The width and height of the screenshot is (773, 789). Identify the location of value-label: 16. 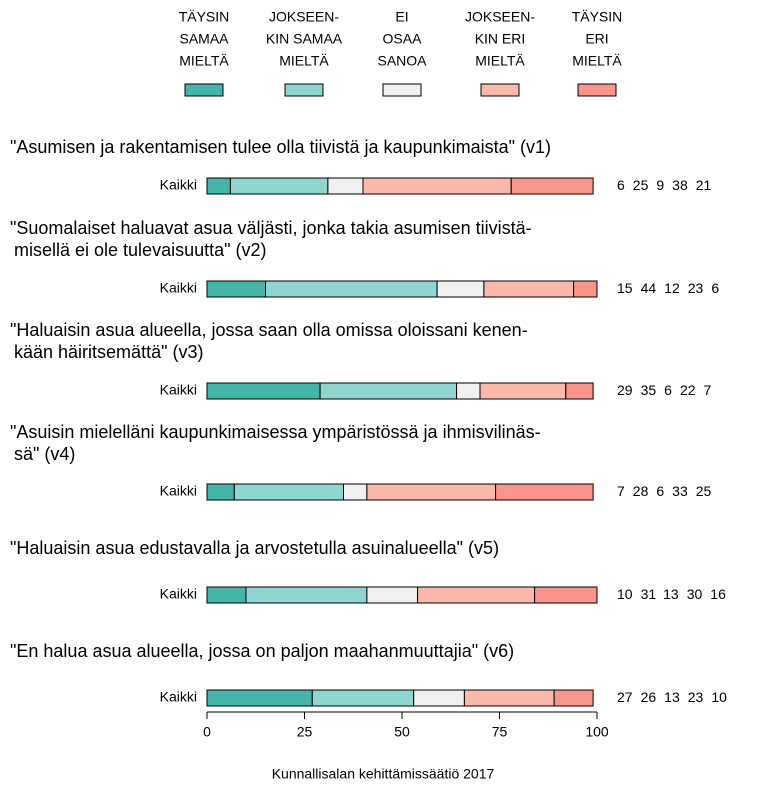
(718, 594).